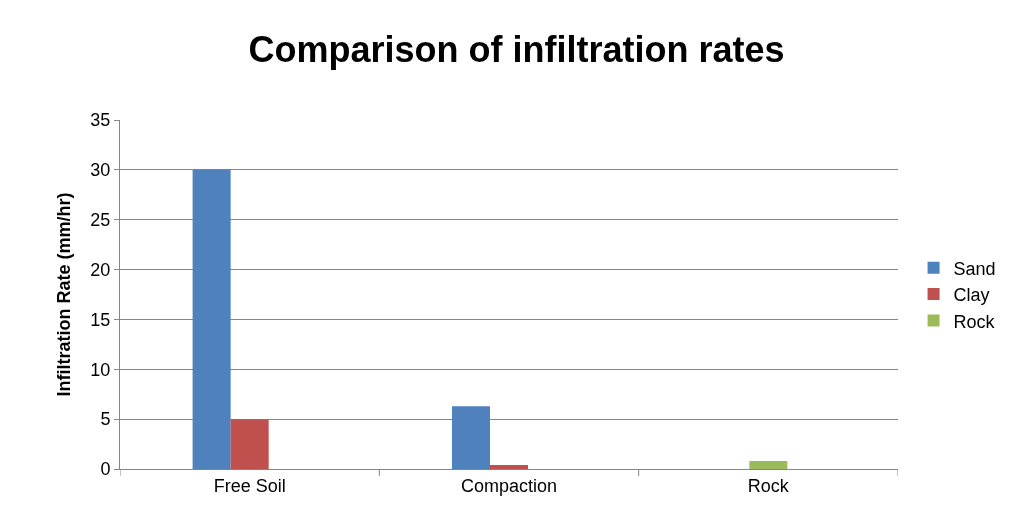 The image size is (1033, 529). Describe the element at coordinates (100, 319) in the screenshot. I see `y-tick-label: 15` at that location.